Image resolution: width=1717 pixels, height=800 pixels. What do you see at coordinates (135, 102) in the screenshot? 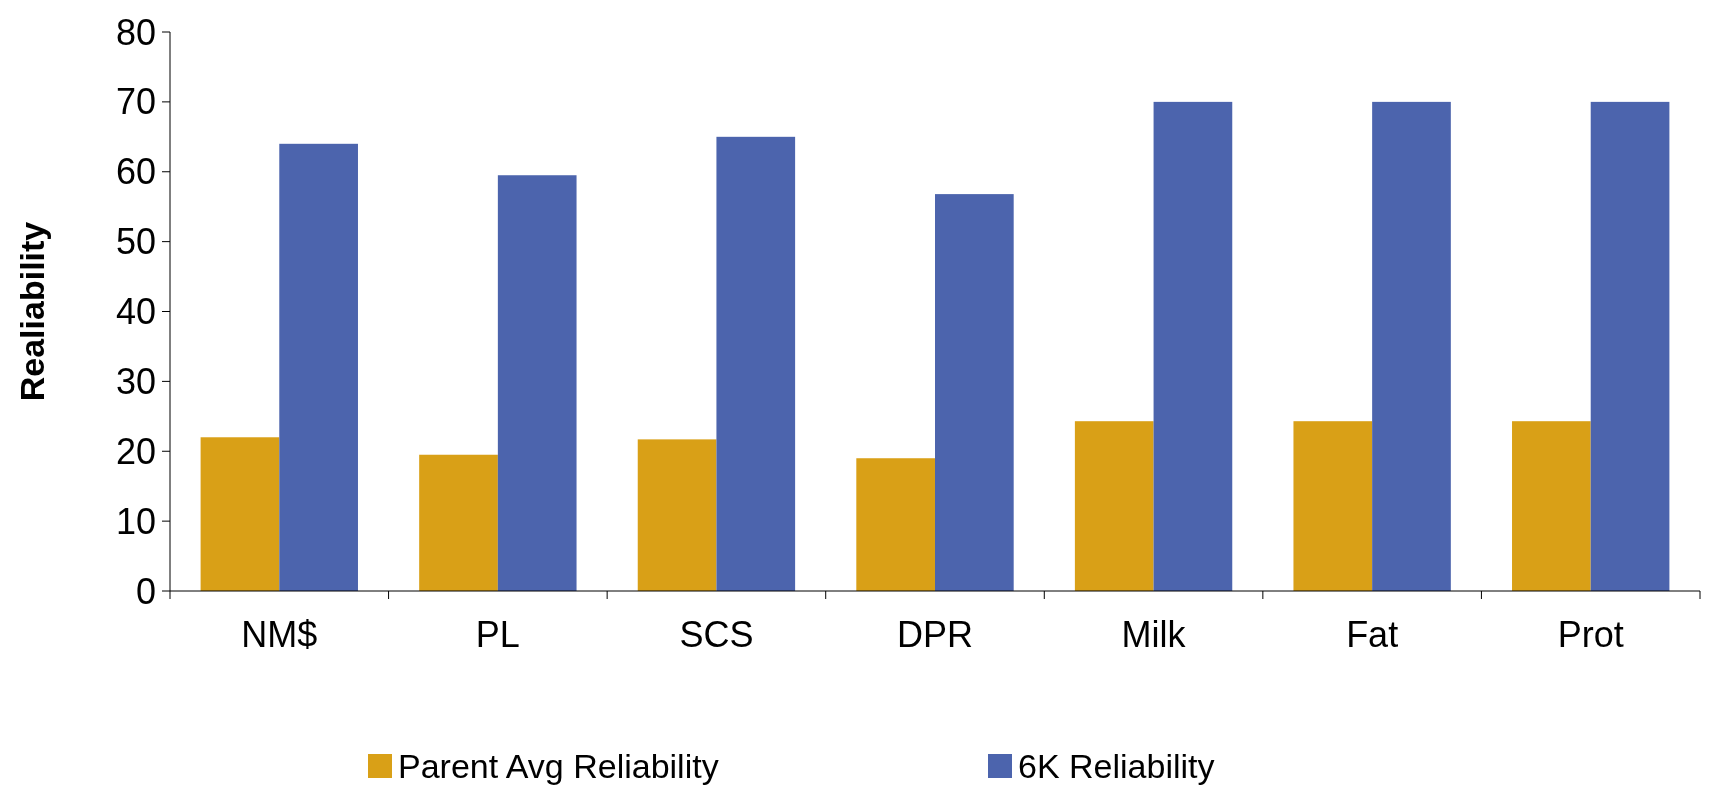
I see `y-tick-label: 70` at bounding box center [135, 102].